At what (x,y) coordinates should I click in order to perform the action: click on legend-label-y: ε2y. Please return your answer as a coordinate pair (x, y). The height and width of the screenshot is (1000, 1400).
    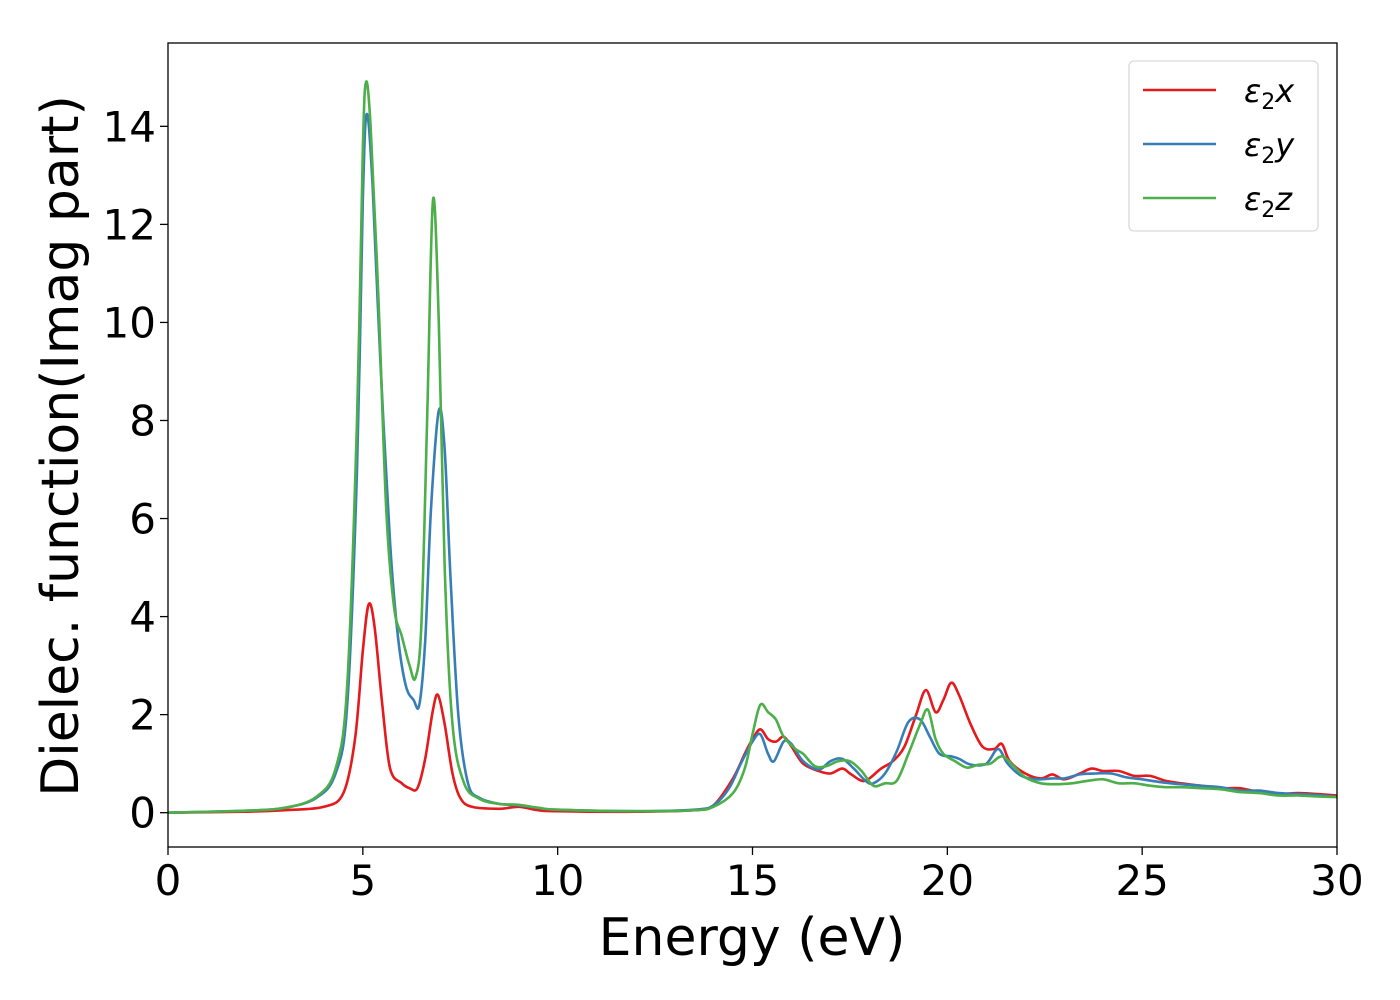
    Looking at the image, I should click on (1269, 147).